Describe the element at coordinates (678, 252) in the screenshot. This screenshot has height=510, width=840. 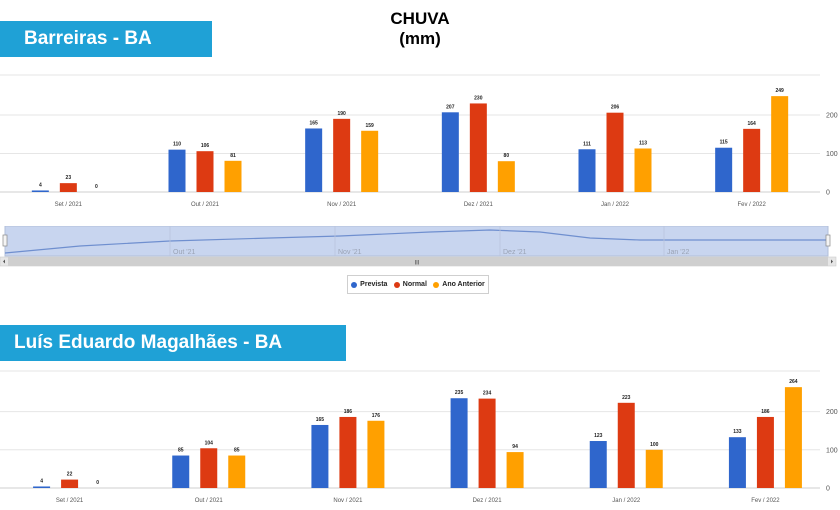
I see `navigator-tick-label-3: Jan '22` at that location.